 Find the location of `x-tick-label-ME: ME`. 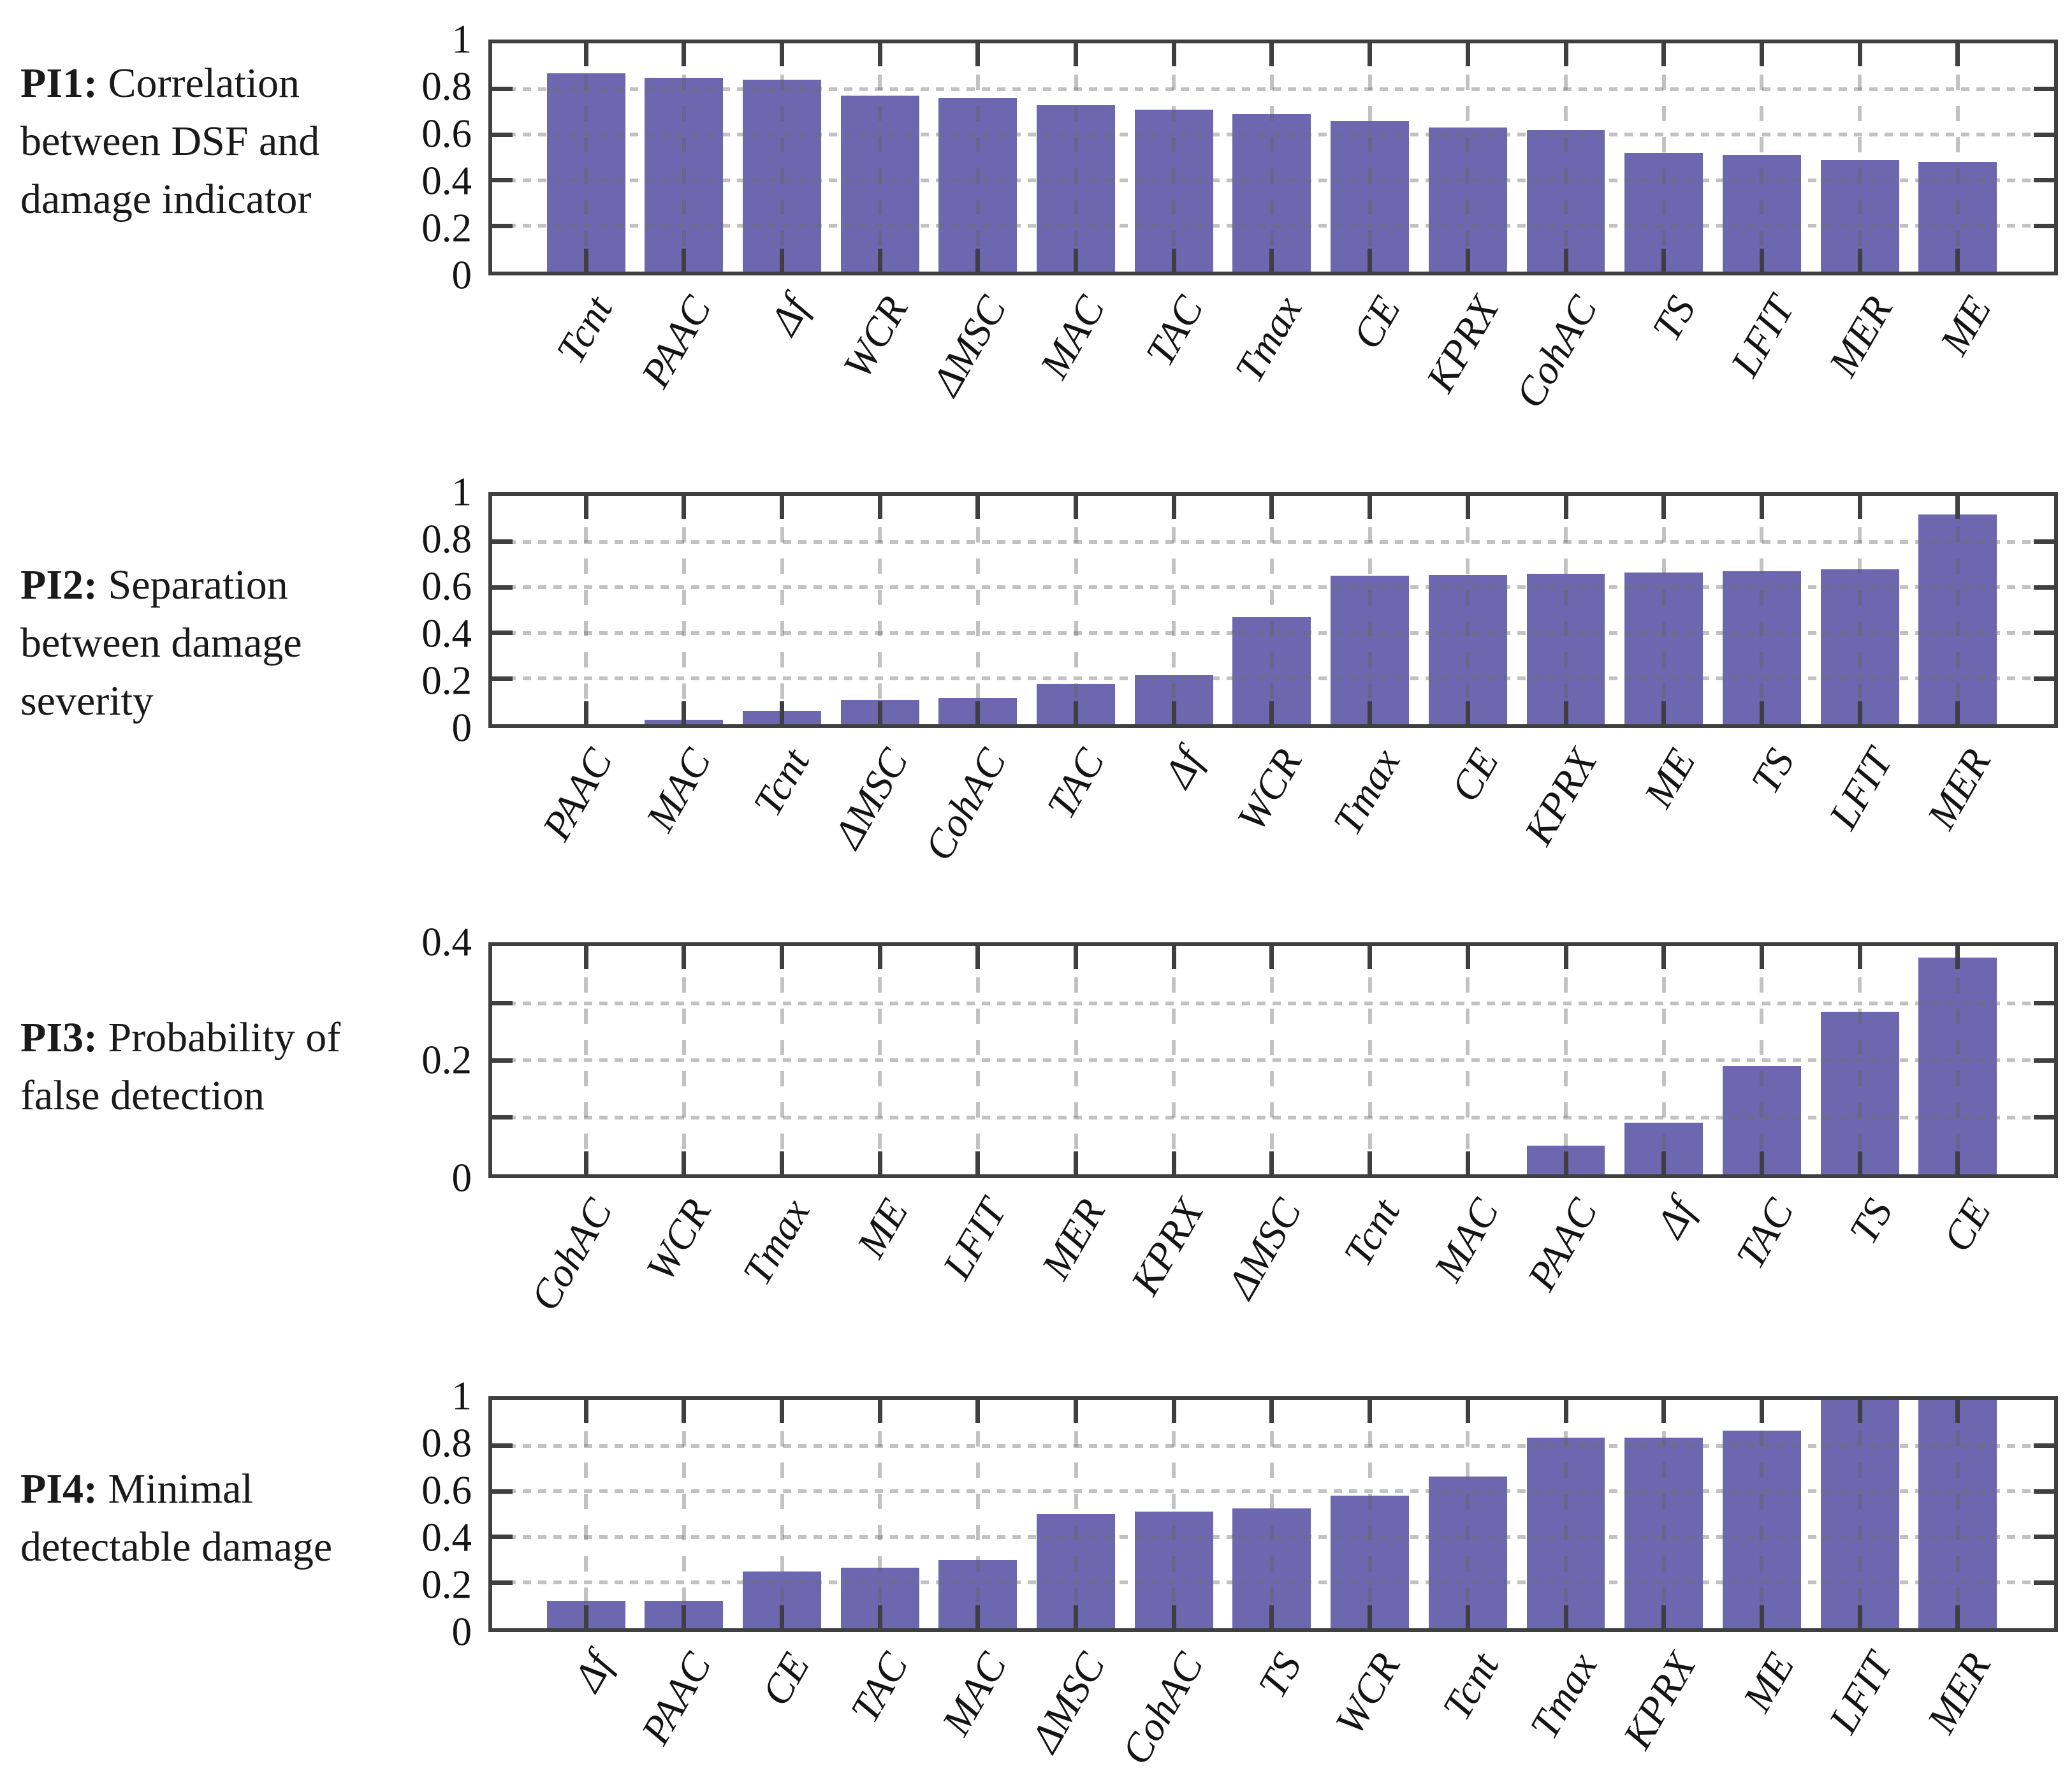

x-tick-label-ME: ME is located at coordinates (882, 1228).